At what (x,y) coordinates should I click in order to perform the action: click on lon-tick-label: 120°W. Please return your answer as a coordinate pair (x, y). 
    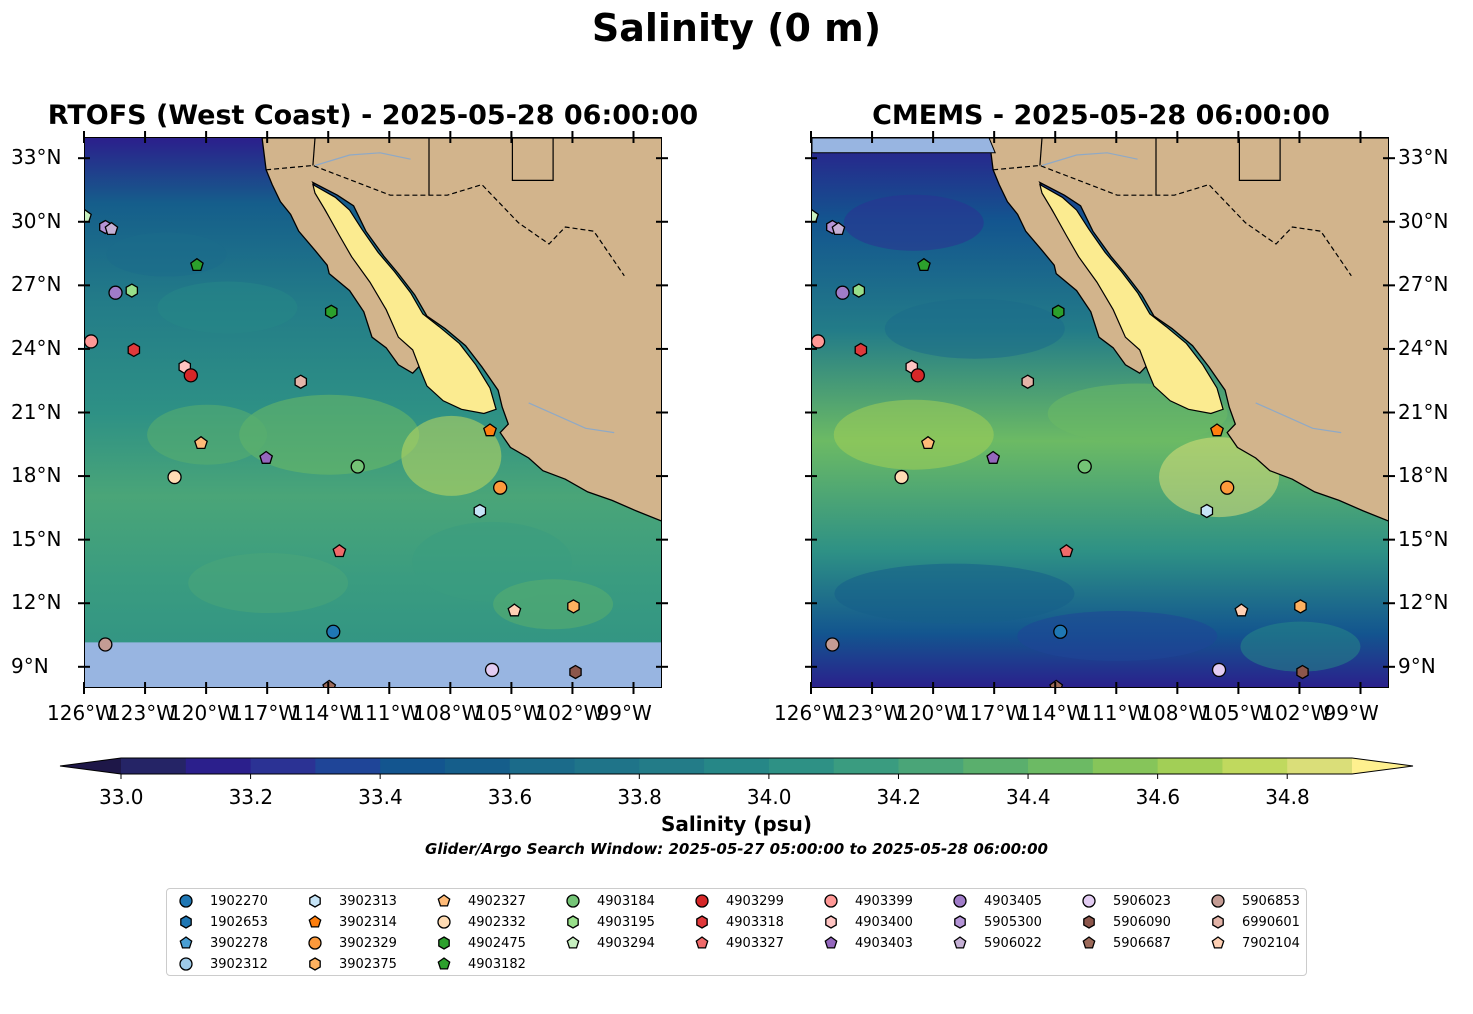
    Looking at the image, I should click on (930, 713).